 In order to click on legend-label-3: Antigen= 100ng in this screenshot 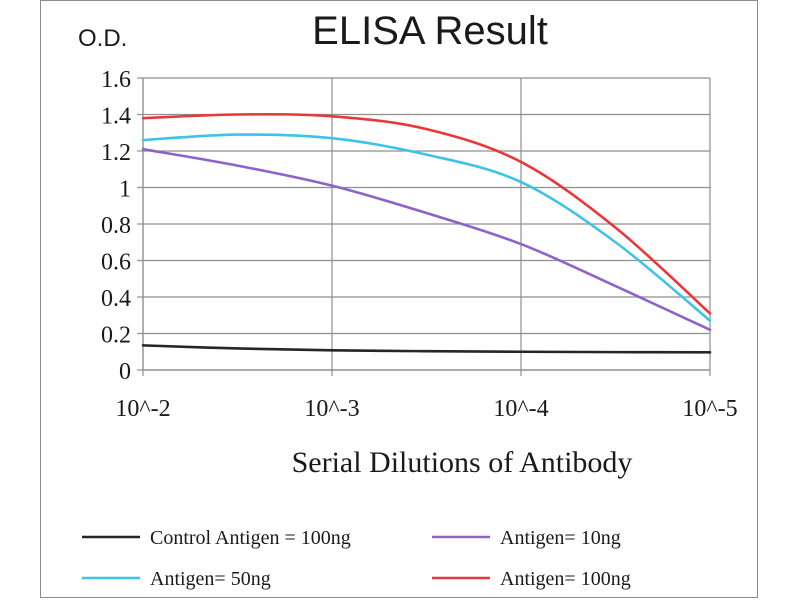, I will do `click(565, 579)`.